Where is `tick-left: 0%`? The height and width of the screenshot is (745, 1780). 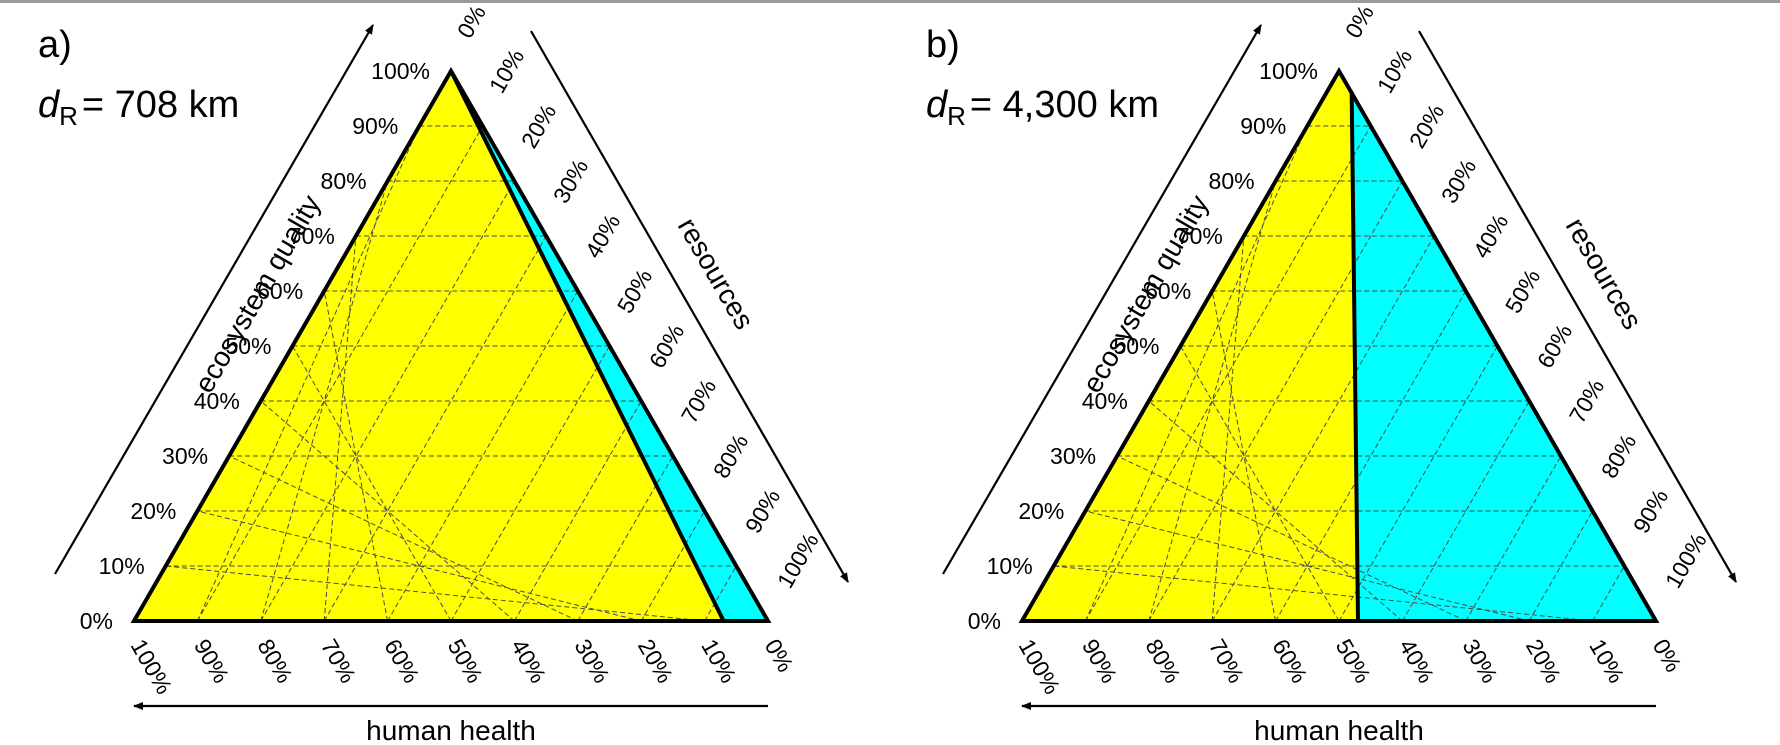
tick-left: 0% is located at coordinates (984, 621).